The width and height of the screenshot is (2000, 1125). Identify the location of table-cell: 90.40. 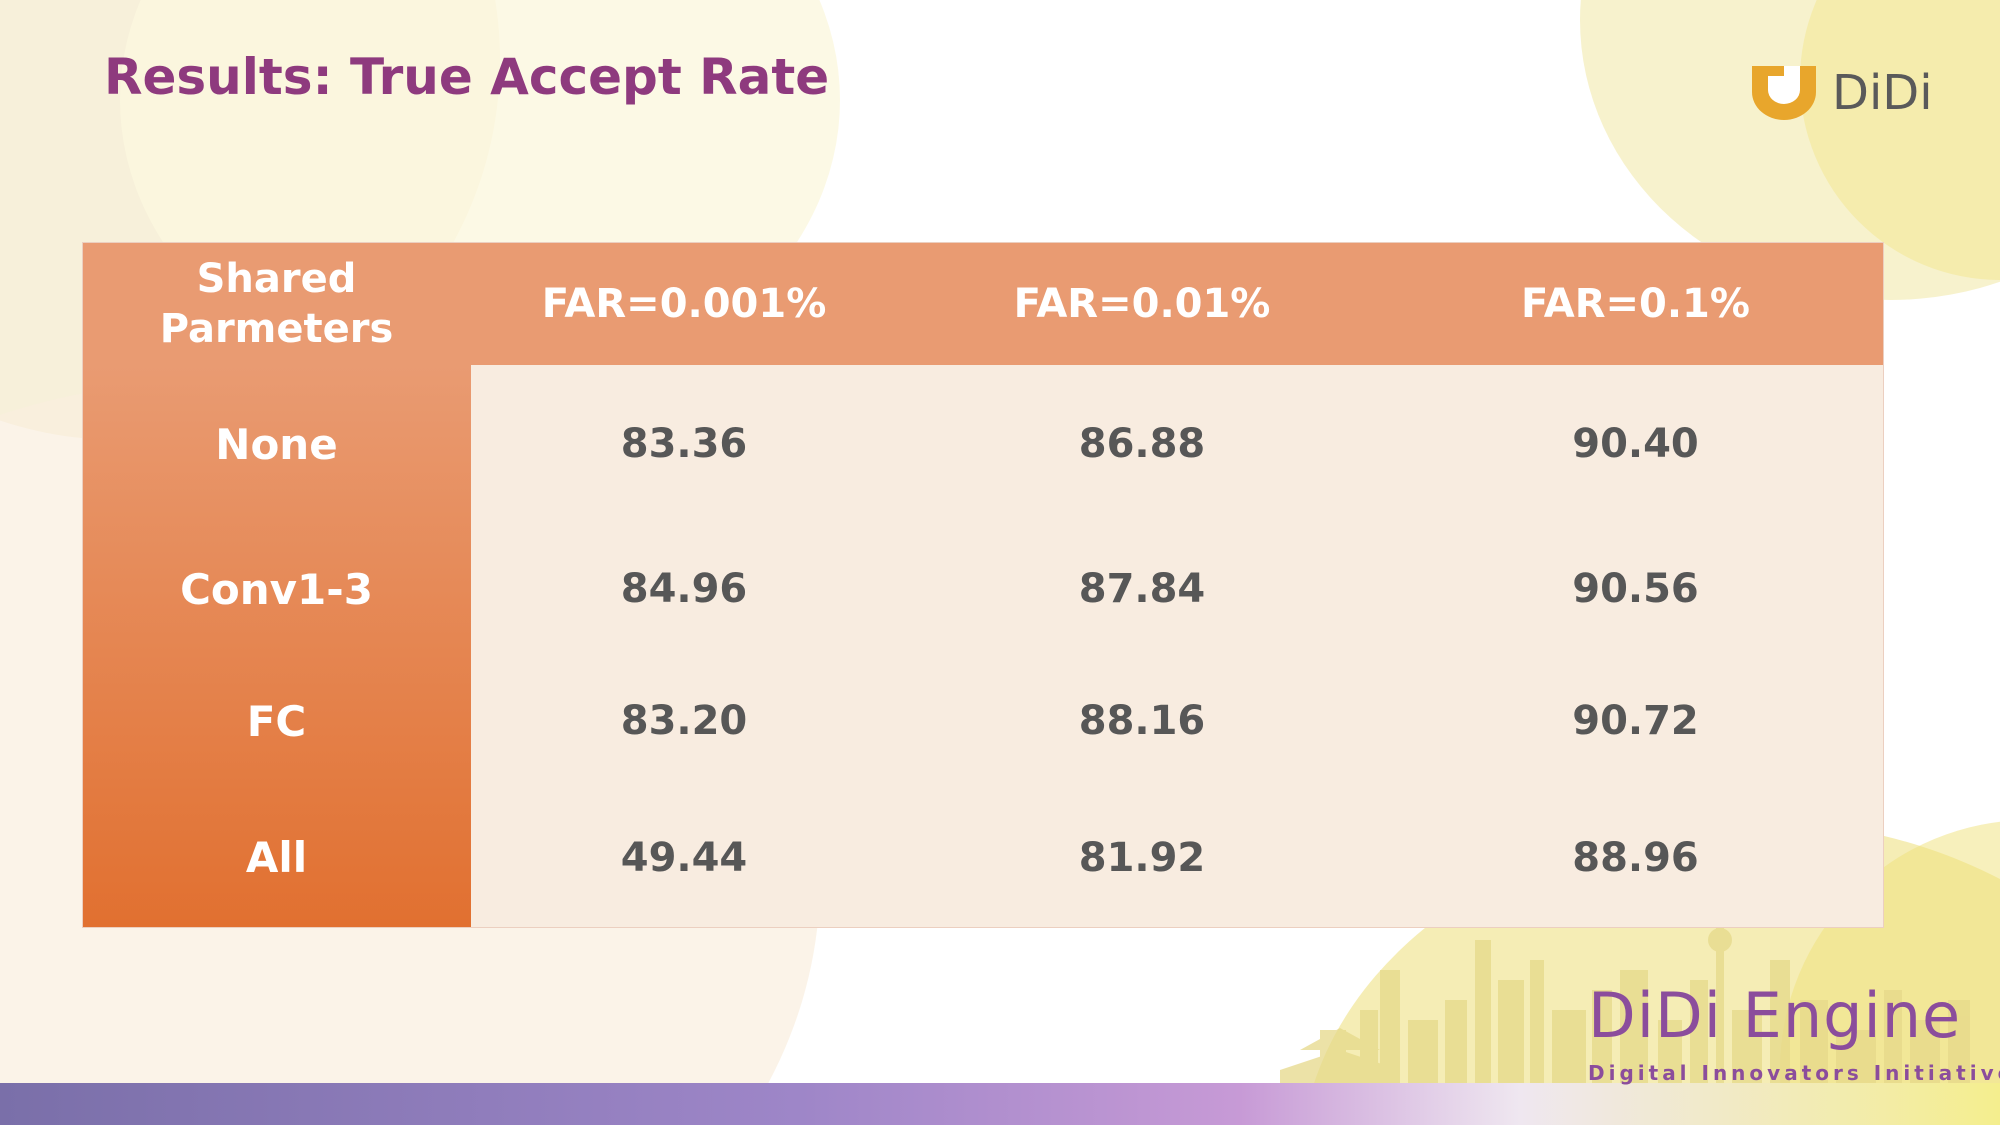
(1635, 444).